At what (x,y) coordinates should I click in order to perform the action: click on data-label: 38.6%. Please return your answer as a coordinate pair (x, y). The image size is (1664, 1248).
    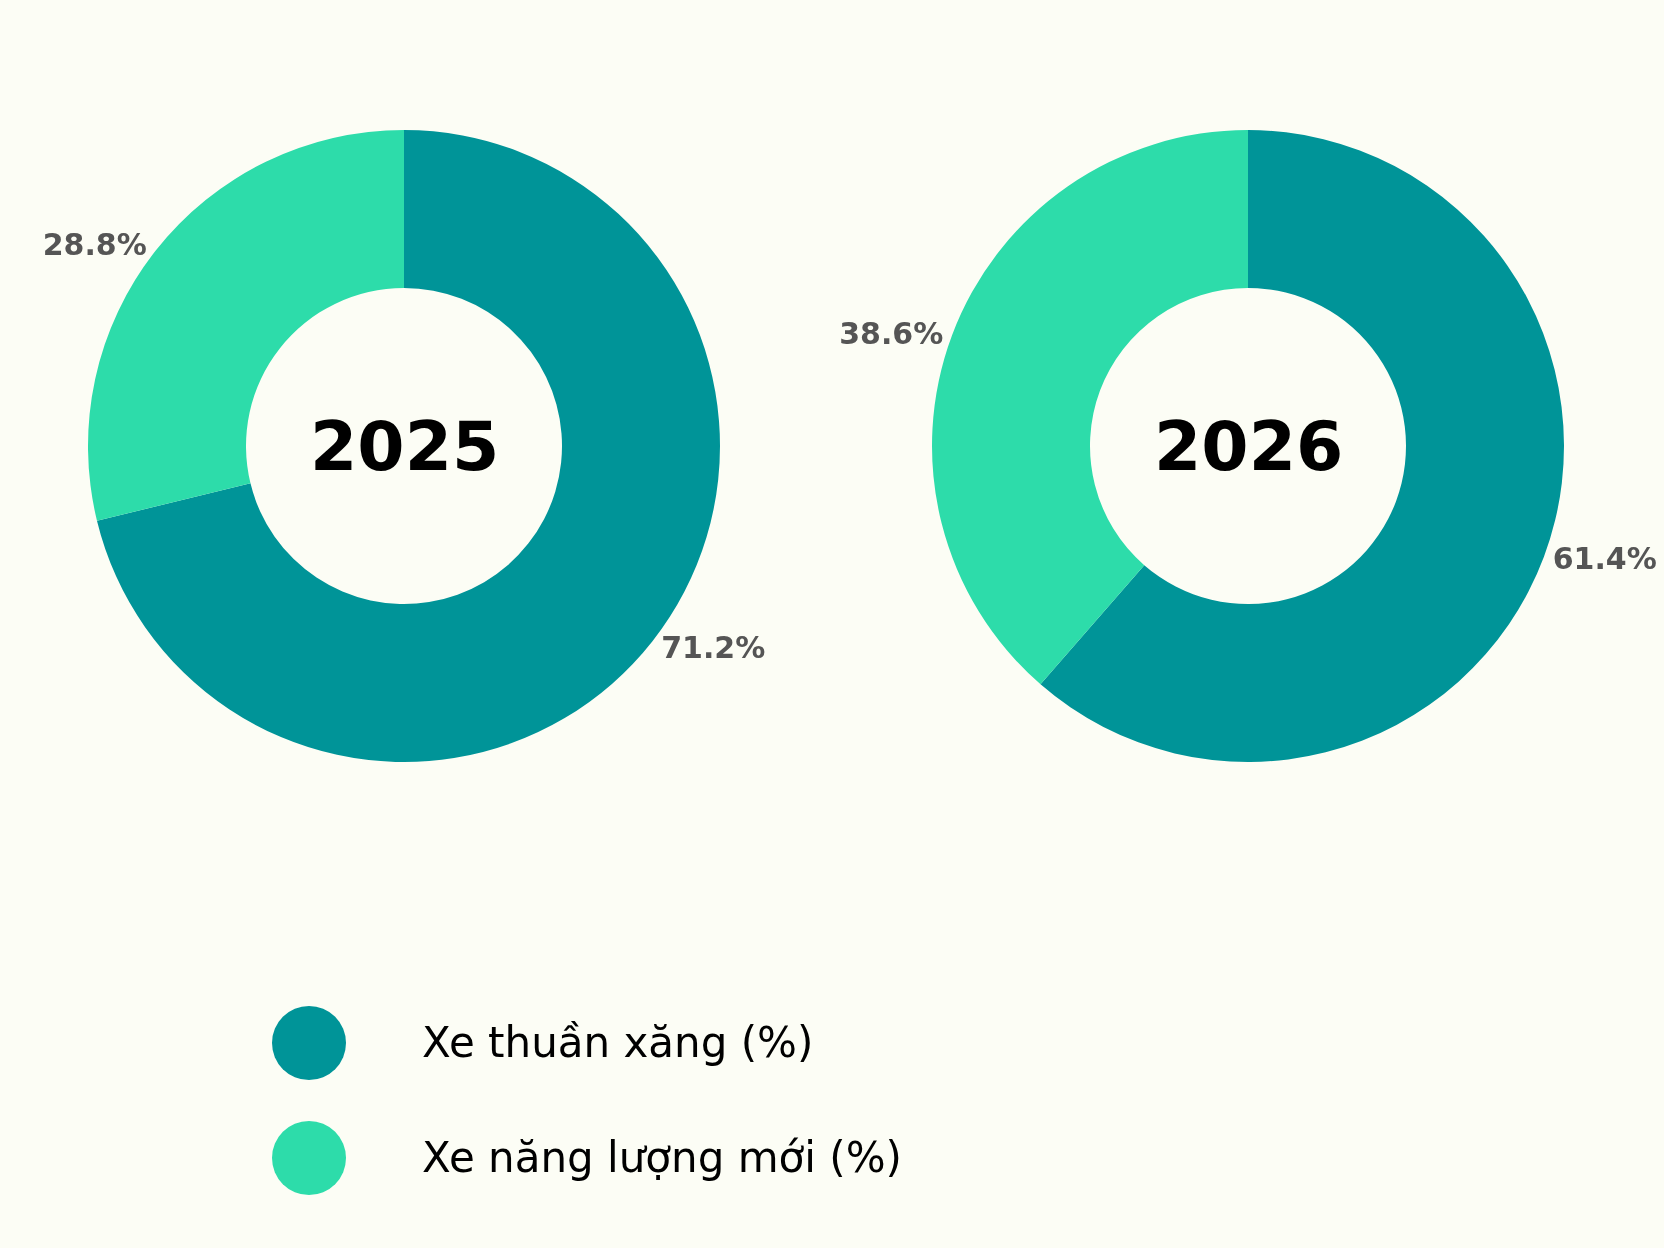
    Looking at the image, I should click on (891, 333).